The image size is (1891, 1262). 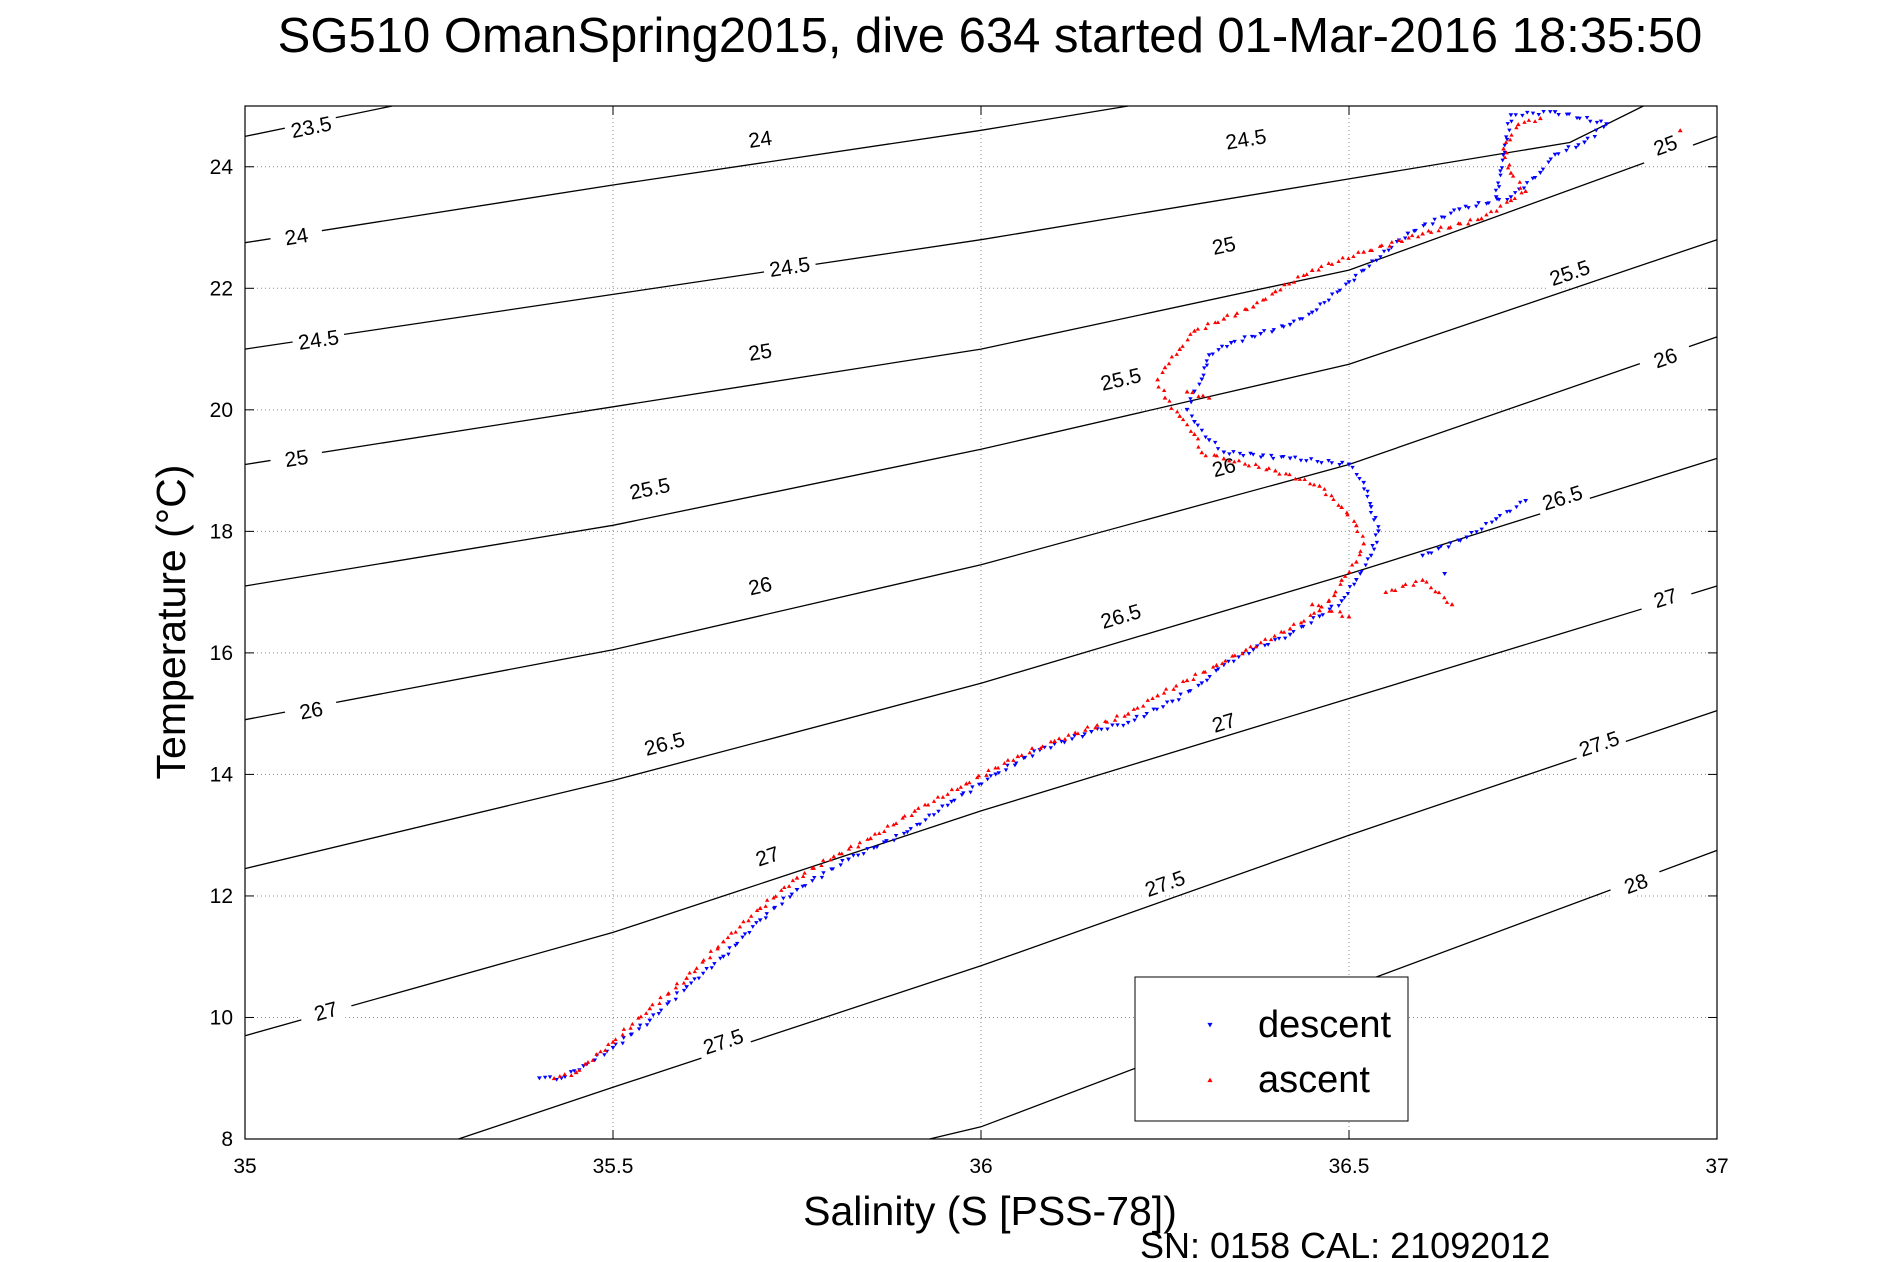 What do you see at coordinates (222, 653) in the screenshot?
I see `y-tick-labels: 8 10 12 14 16 18 20 22 24` at bounding box center [222, 653].